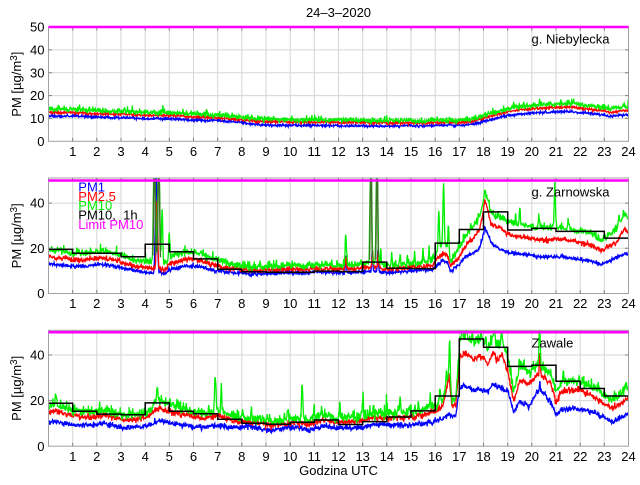  I want to click on svg-text: g. Zarnowska, so click(571, 191).